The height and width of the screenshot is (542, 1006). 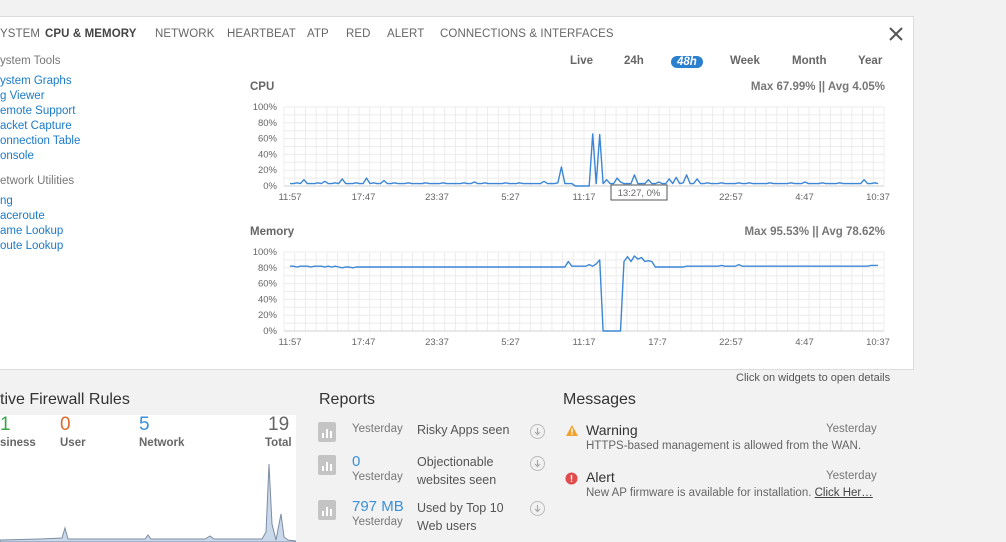 I want to click on report-risky-apps: Risky Apps seen, so click(x=463, y=430).